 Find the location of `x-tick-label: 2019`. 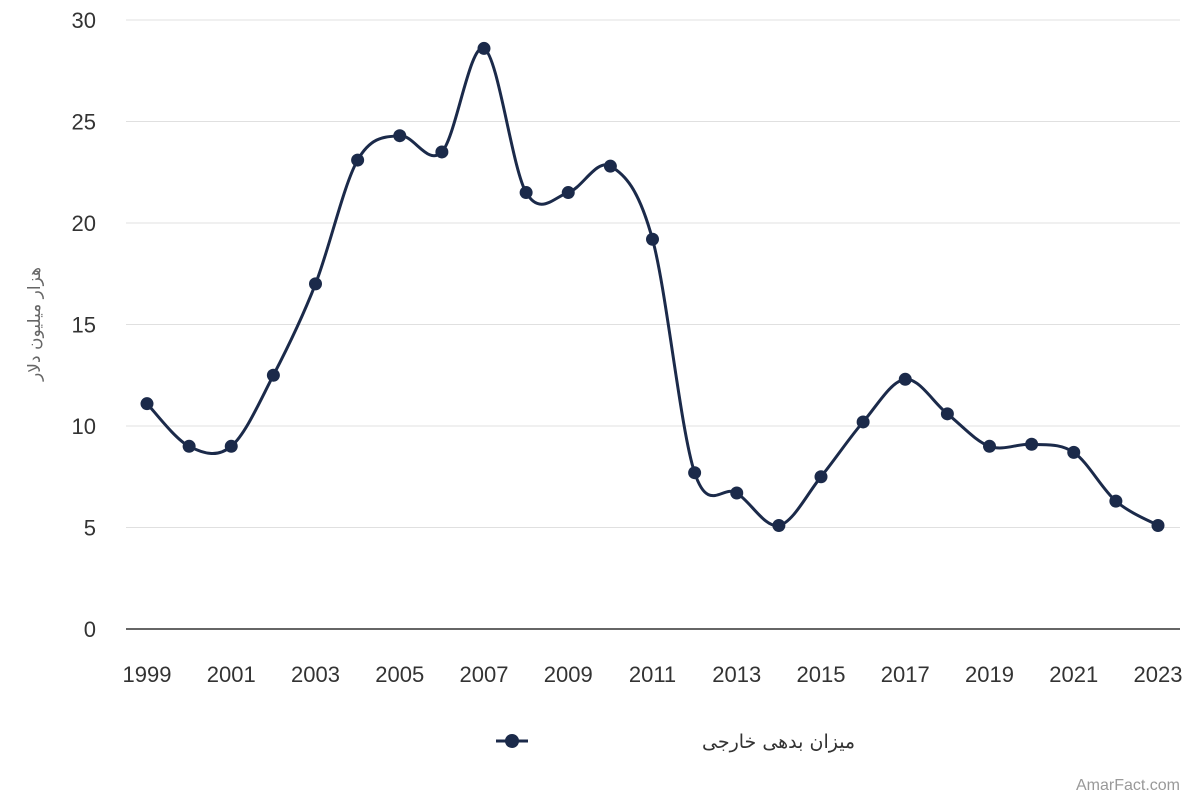

x-tick-label: 2019 is located at coordinates (989, 674).